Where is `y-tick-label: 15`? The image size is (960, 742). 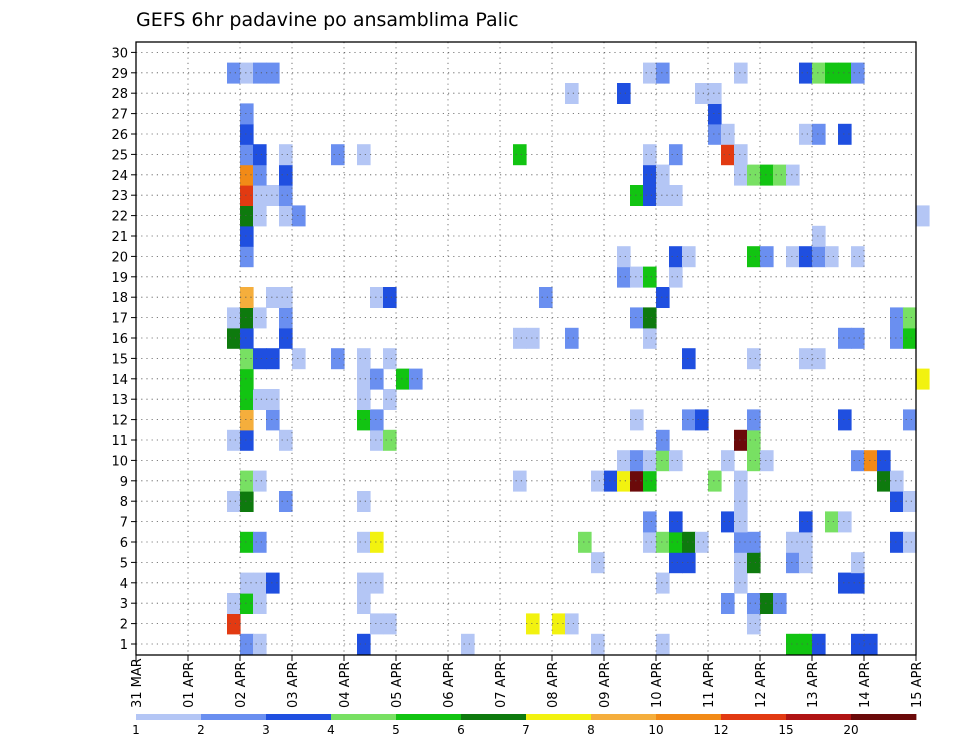 y-tick-label: 15 is located at coordinates (119, 359).